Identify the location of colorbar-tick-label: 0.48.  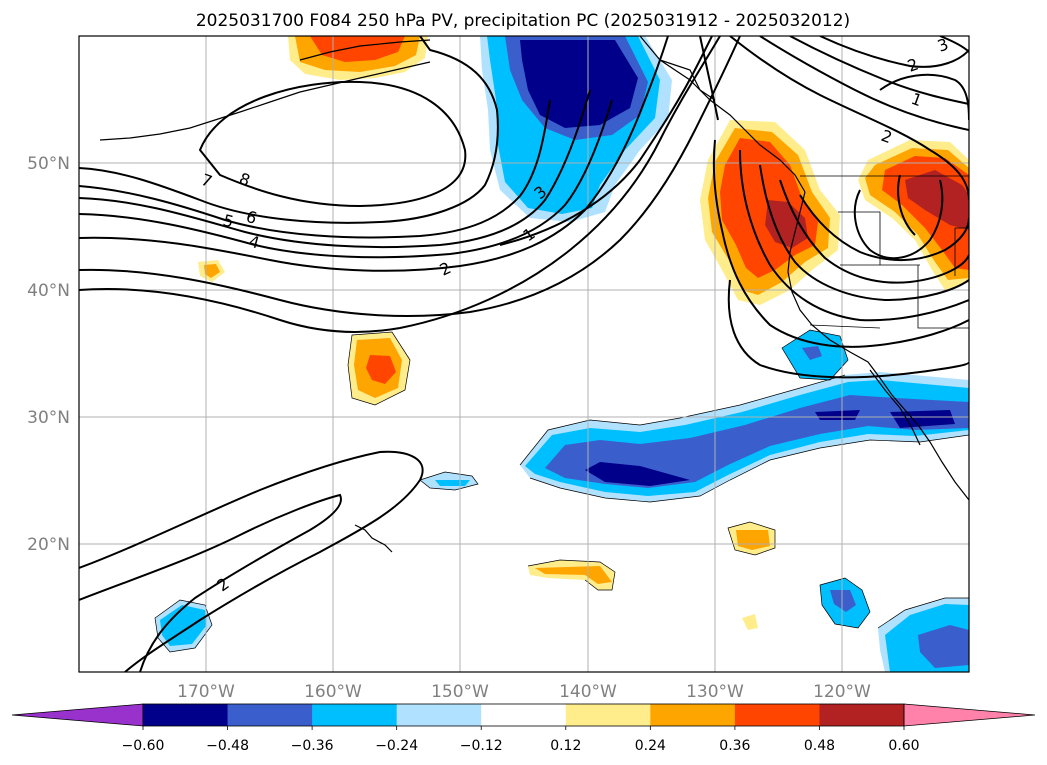
(819, 746).